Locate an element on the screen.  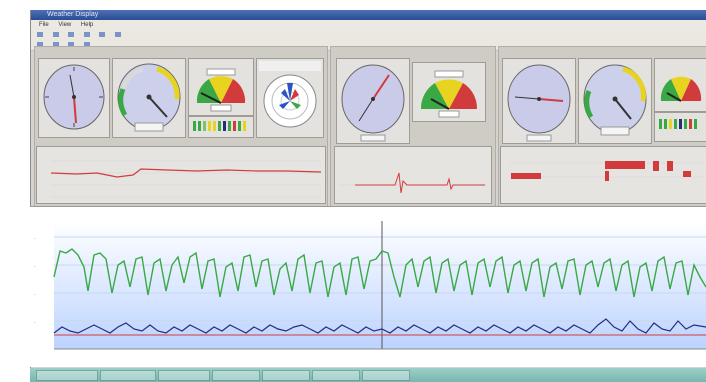
wind-rose is located at coordinates (290, 98).